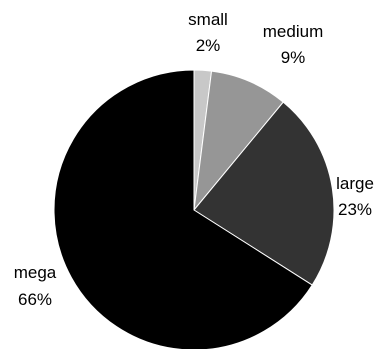 The width and height of the screenshot is (385, 349). Describe the element at coordinates (35, 272) in the screenshot. I see `slice-label-mega: mega` at that location.